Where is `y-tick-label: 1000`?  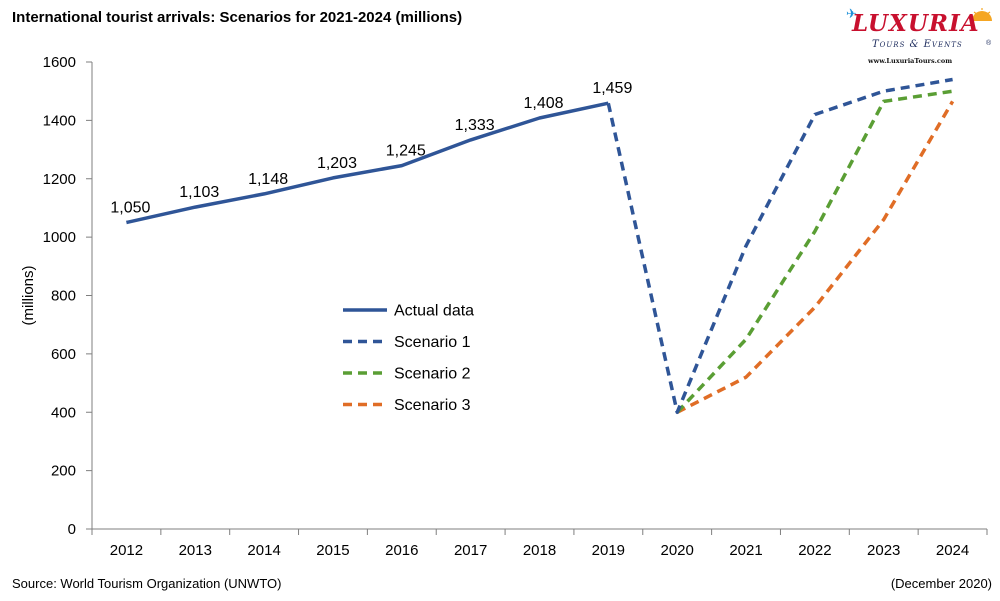
y-tick-label: 1000 is located at coordinates (59, 237).